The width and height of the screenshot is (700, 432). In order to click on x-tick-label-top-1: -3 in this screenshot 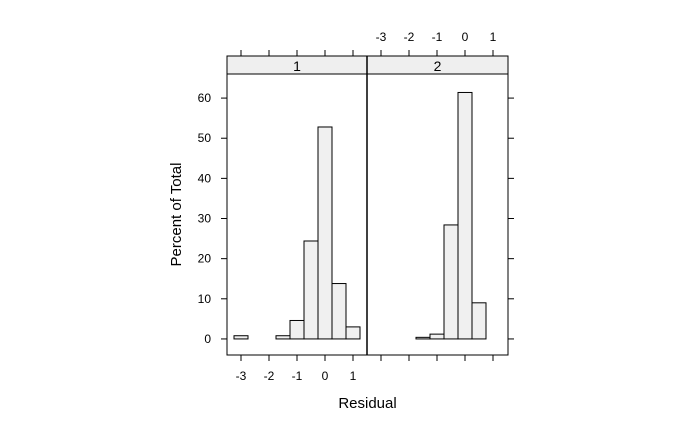, I will do `click(381, 37)`.